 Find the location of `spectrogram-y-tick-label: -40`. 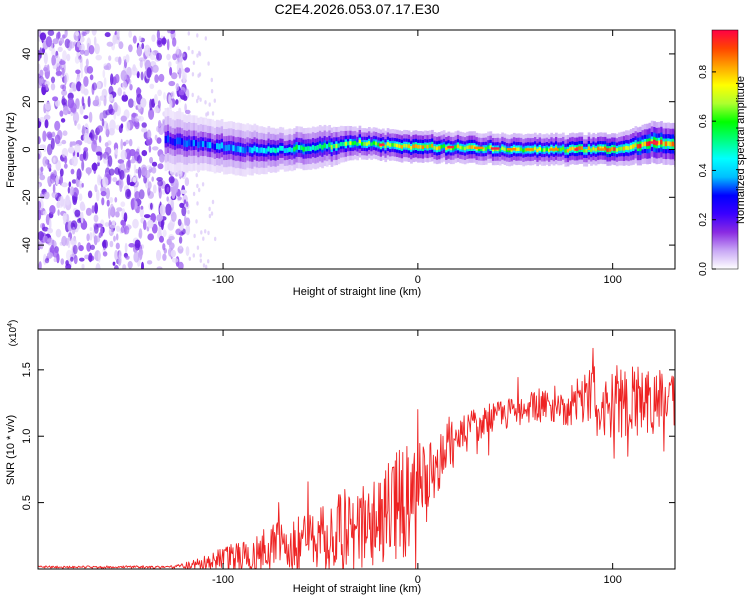

spectrogram-y-tick-label: -40 is located at coordinates (27, 245).